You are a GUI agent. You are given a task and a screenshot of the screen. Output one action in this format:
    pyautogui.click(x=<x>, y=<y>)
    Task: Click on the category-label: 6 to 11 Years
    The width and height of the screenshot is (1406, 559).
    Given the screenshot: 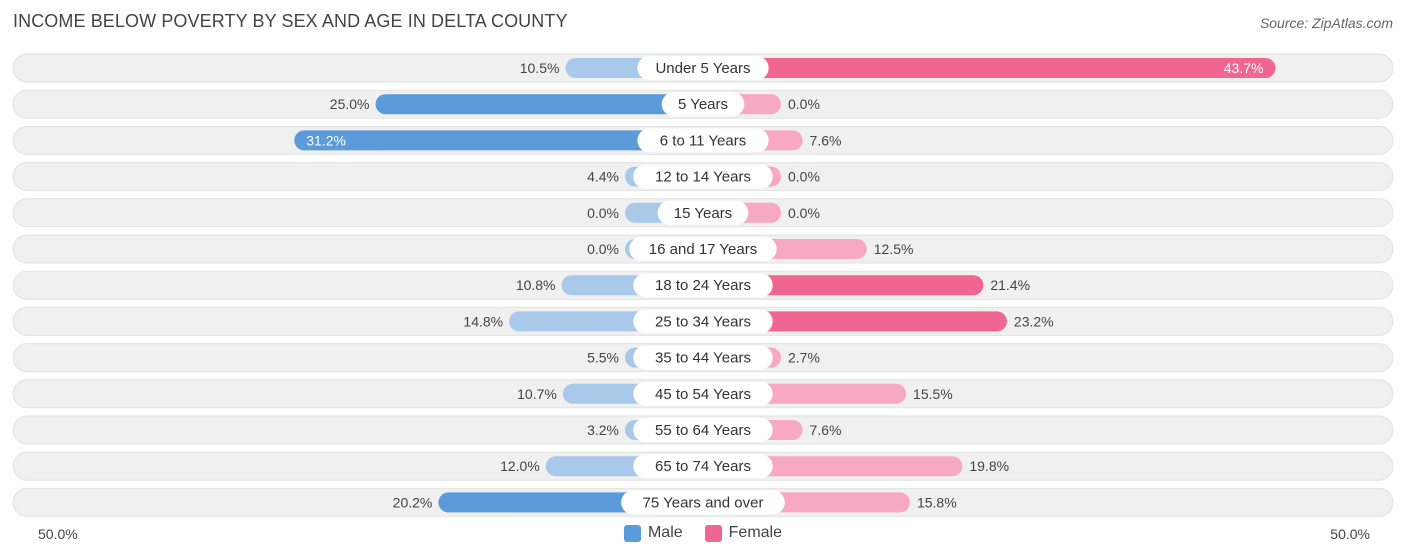 What is the action you would take?
    pyautogui.click(x=703, y=140)
    